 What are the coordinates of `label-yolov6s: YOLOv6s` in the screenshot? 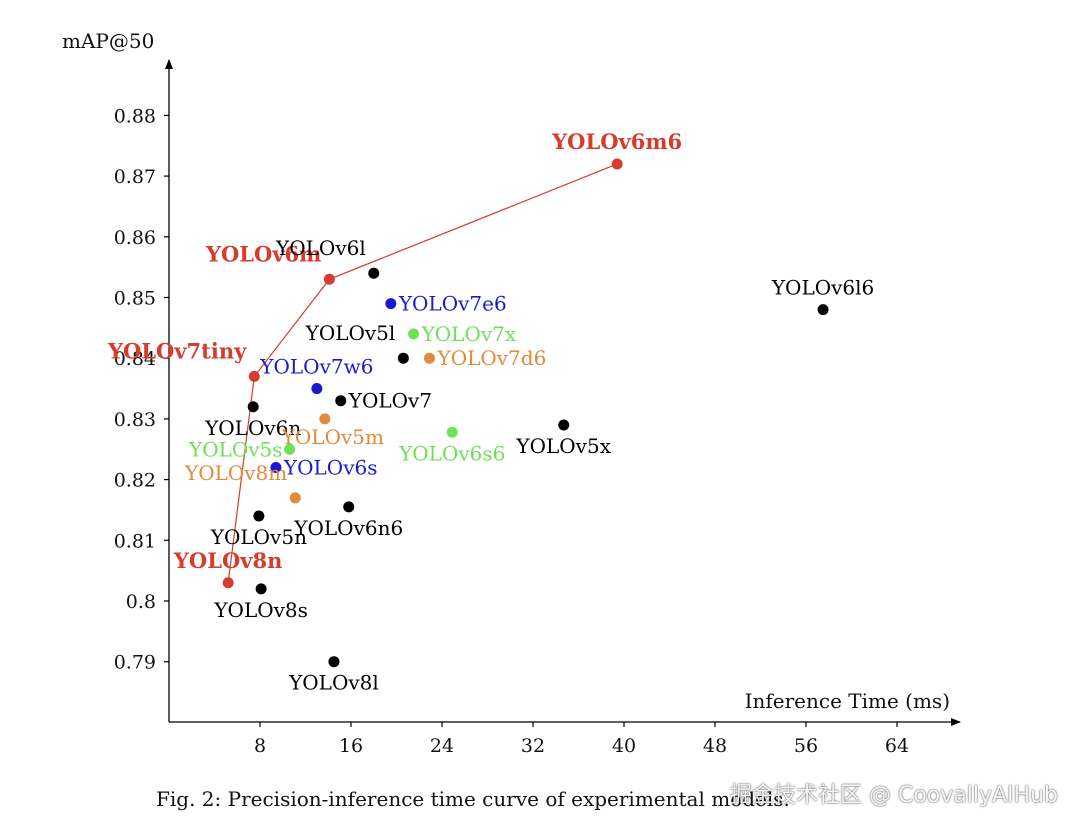 It's located at (330, 467).